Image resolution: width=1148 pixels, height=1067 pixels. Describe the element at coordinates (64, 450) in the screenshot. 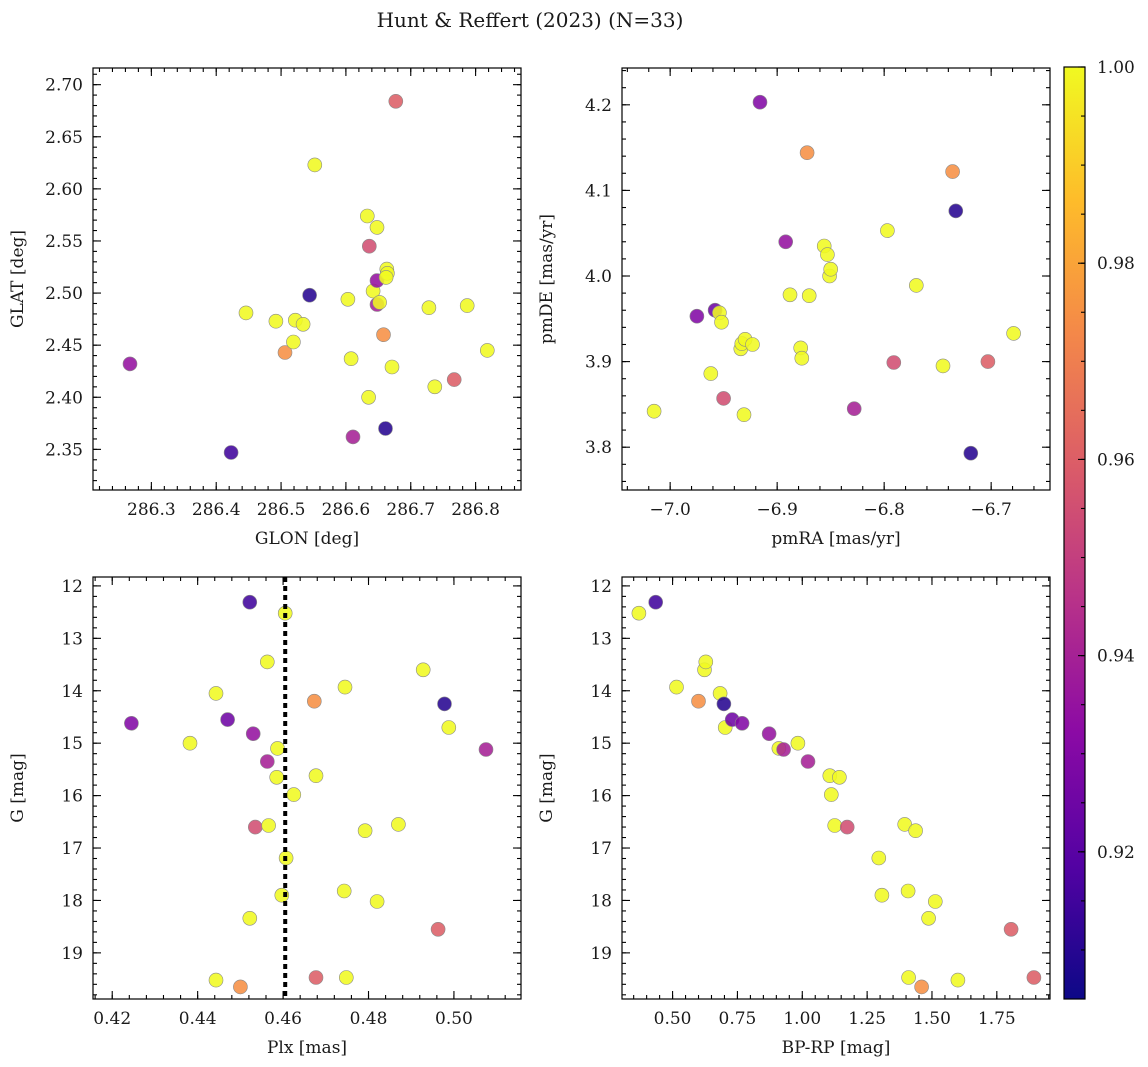

I see `y-tick-label: 2.35` at that location.